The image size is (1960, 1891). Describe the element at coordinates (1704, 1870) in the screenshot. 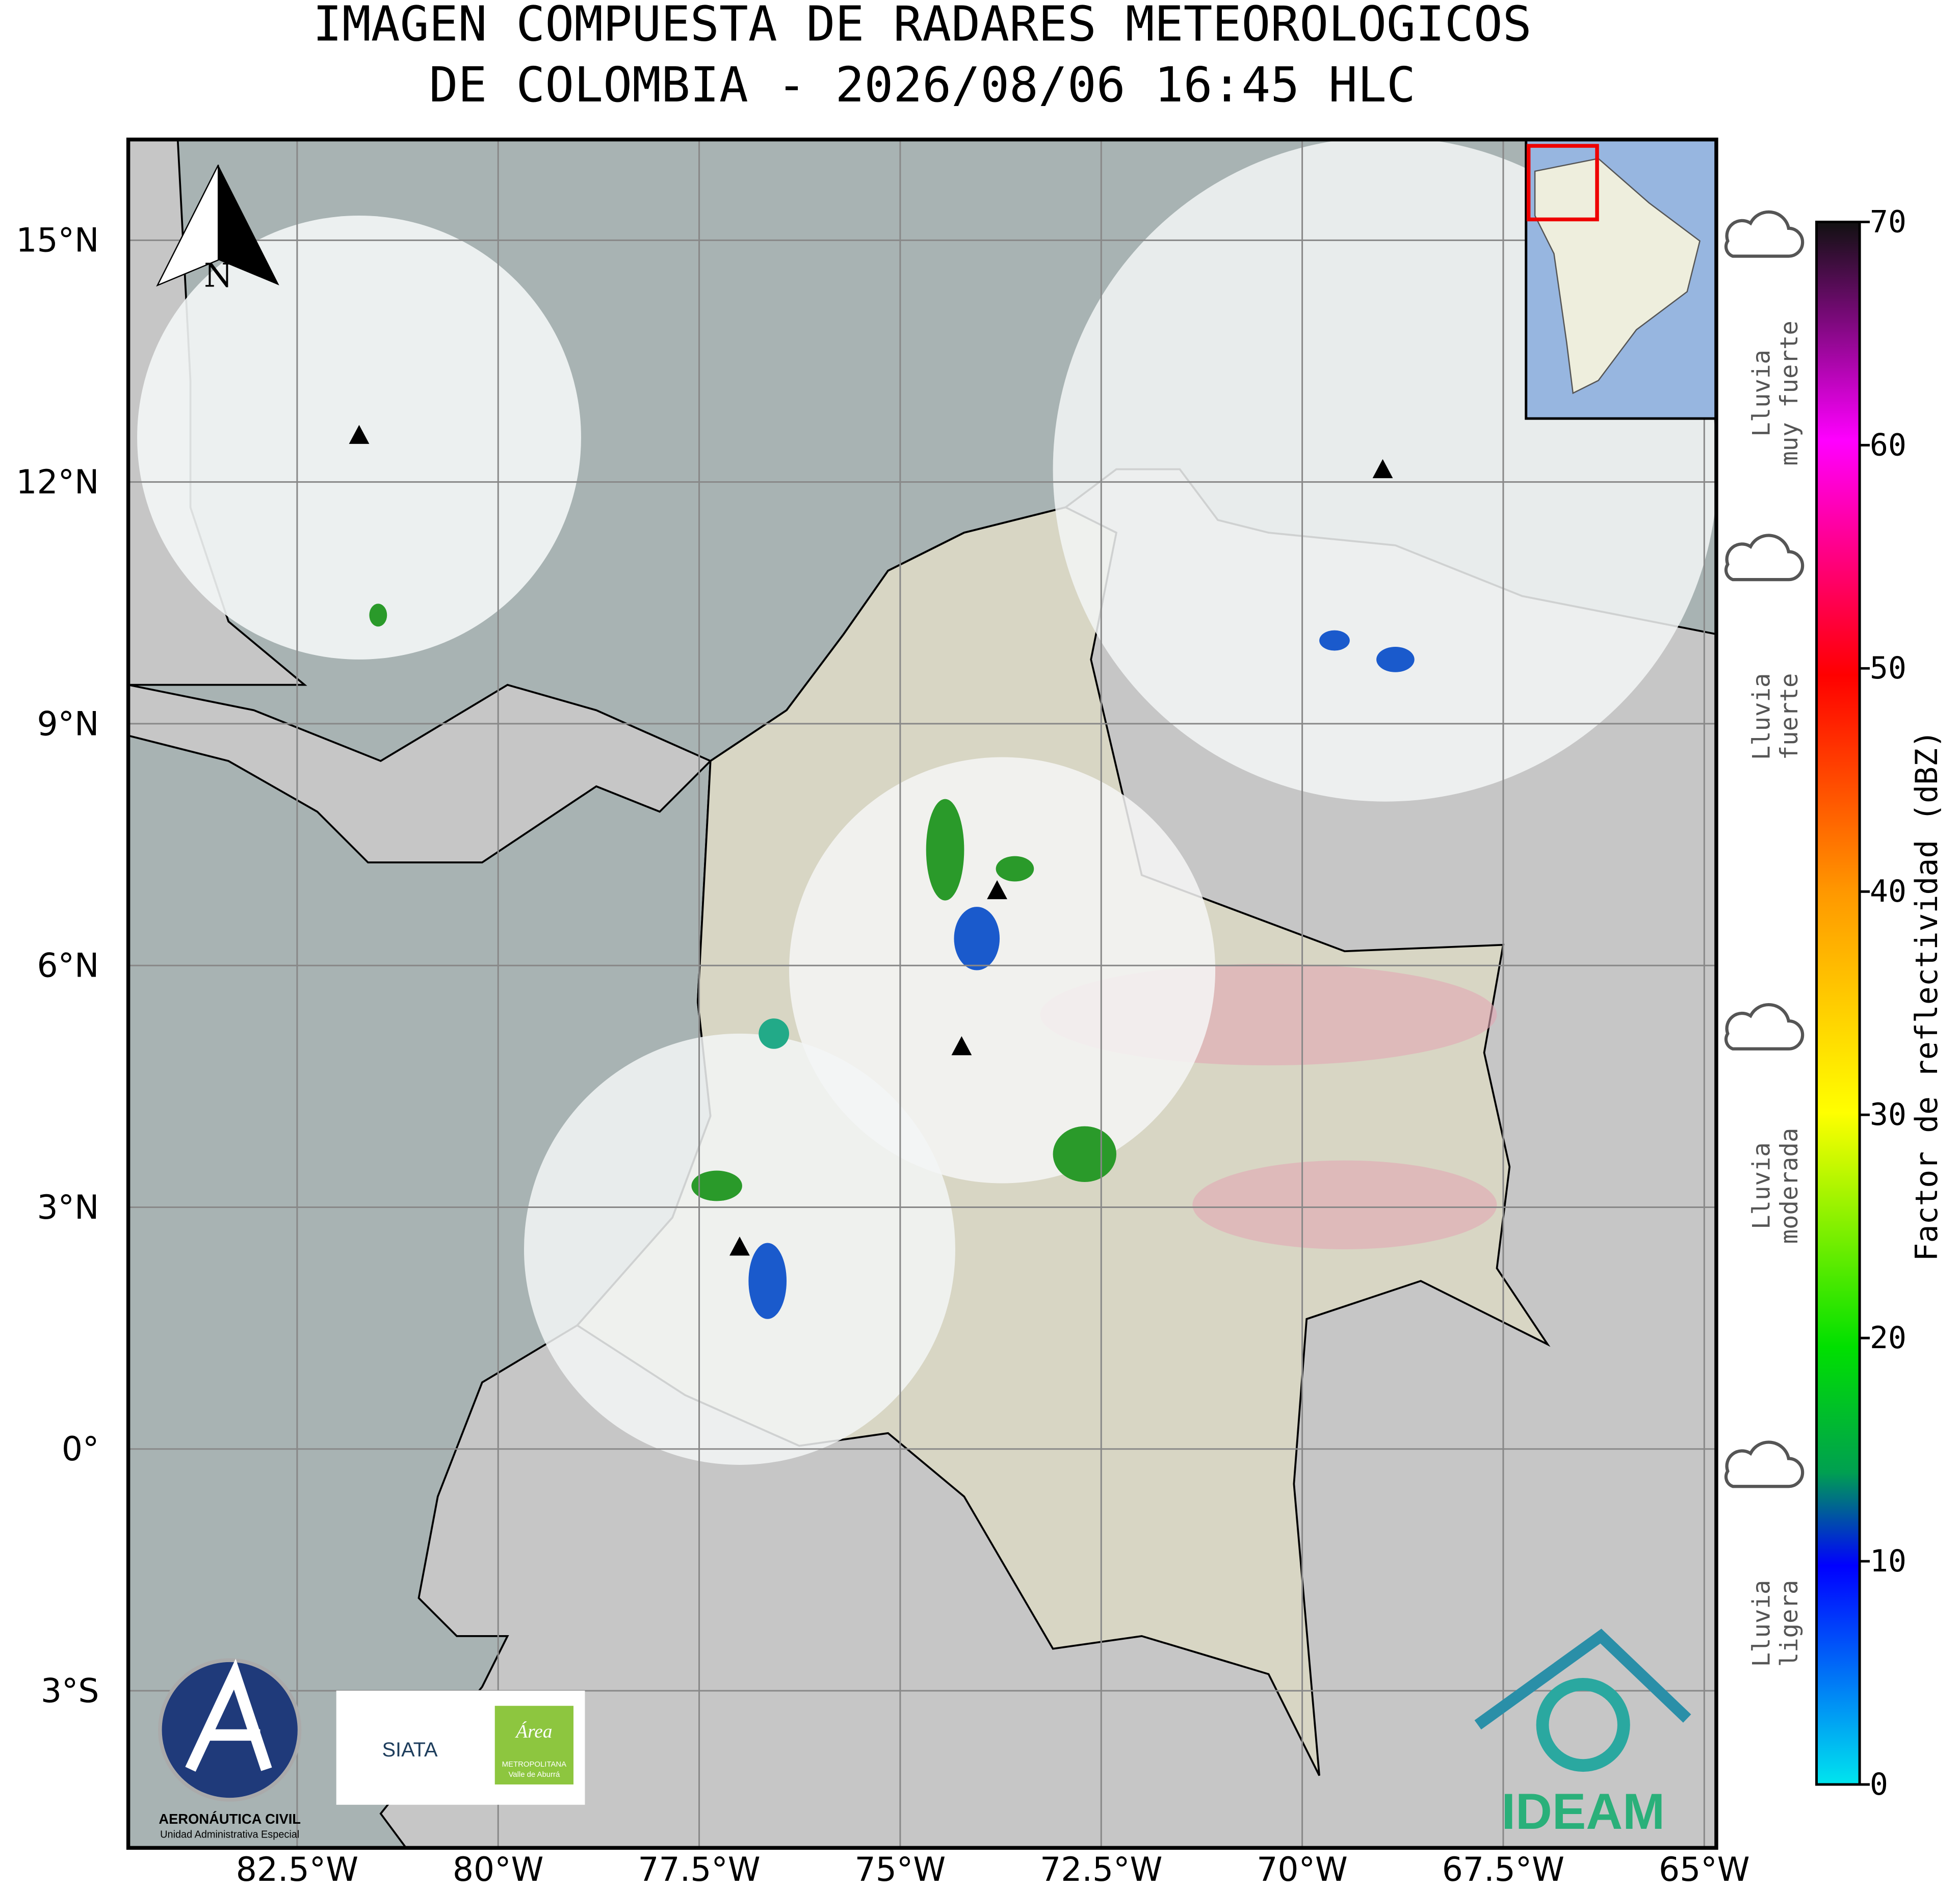

I see `lon-tick-label: 65°W` at that location.